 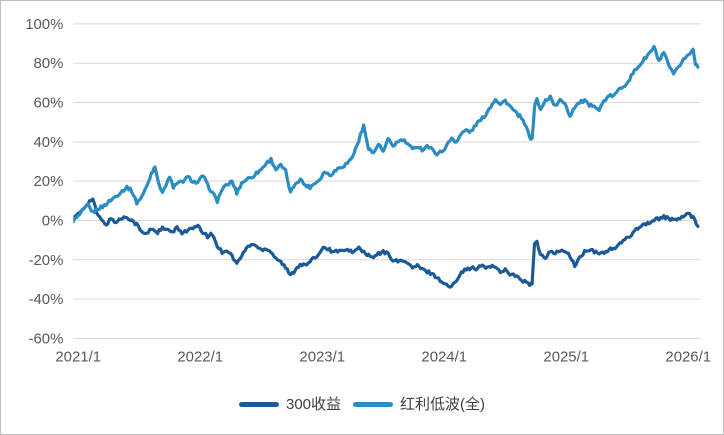 What do you see at coordinates (313, 404) in the screenshot?
I see `legend-label-300: 300收益` at bounding box center [313, 404].